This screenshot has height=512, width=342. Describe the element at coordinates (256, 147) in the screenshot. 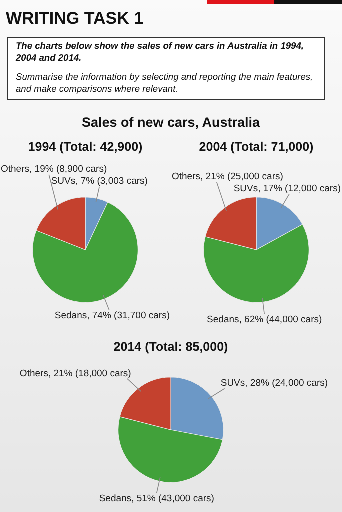

I see `chart-title: 2004 (Total: 71,000)` at that location.